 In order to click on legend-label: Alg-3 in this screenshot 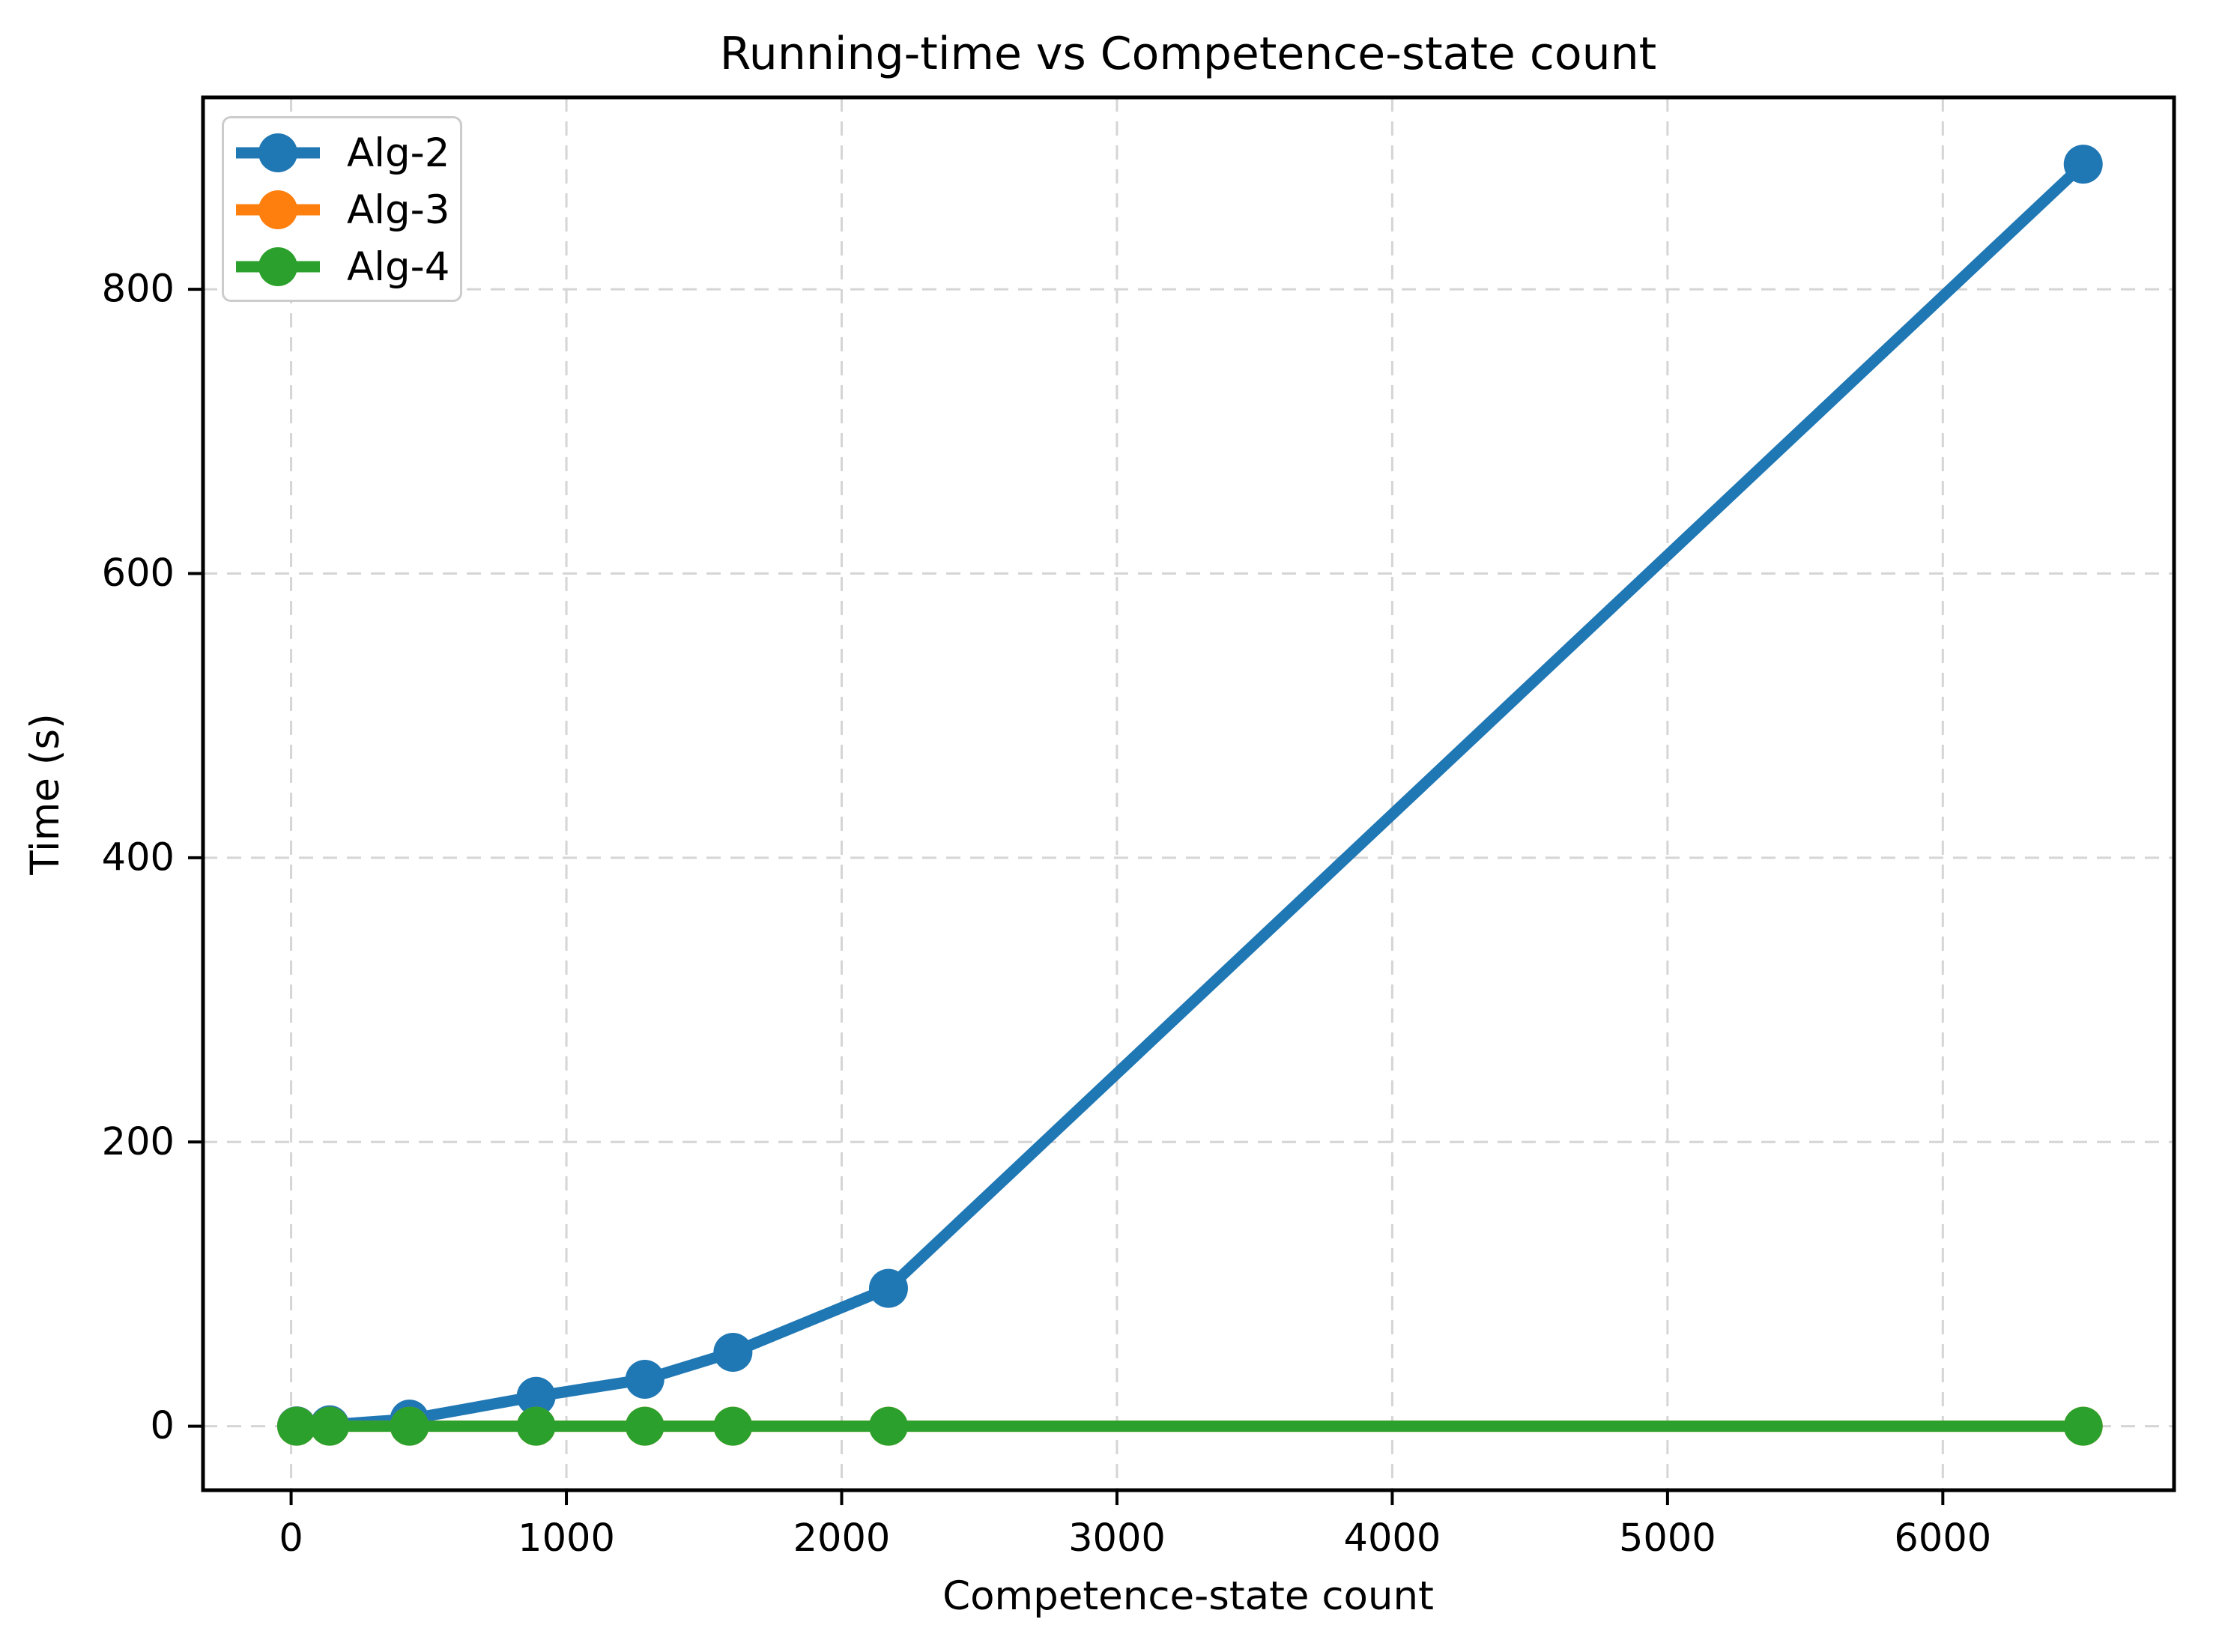, I will do `click(398, 210)`.